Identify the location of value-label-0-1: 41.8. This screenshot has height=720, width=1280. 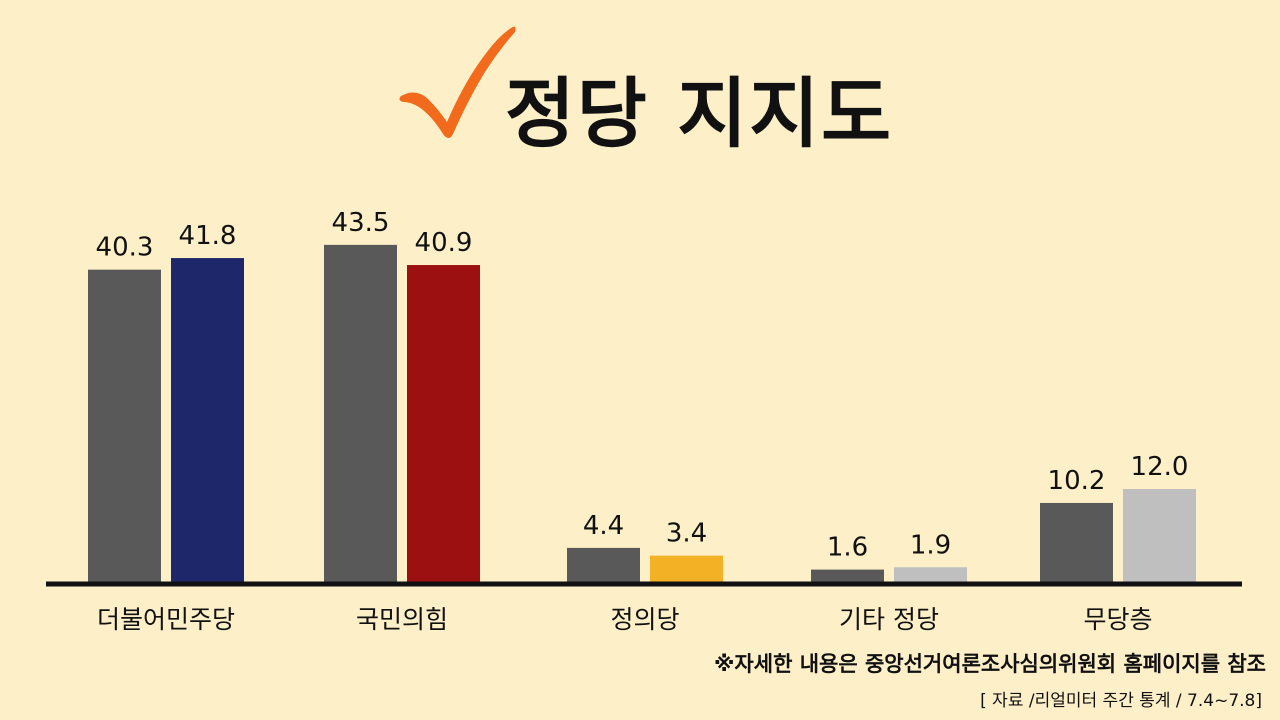
(208, 236).